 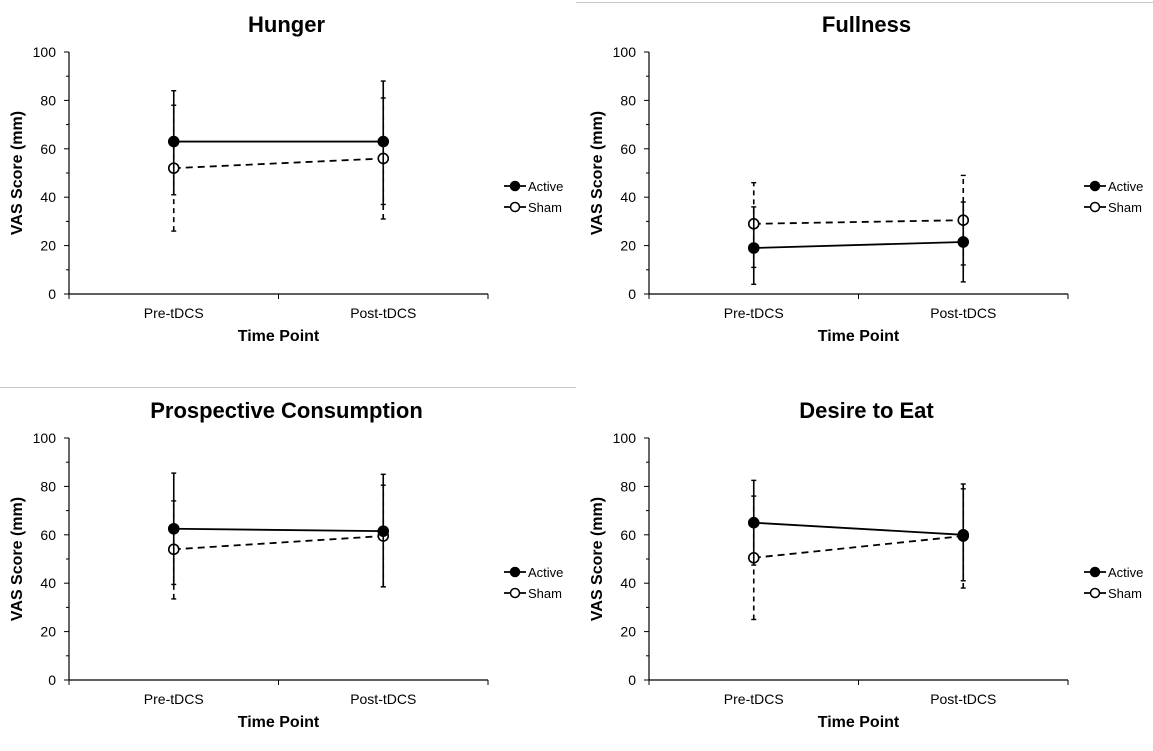 I want to click on chart-title: Prospective Consumption, so click(x=286, y=410).